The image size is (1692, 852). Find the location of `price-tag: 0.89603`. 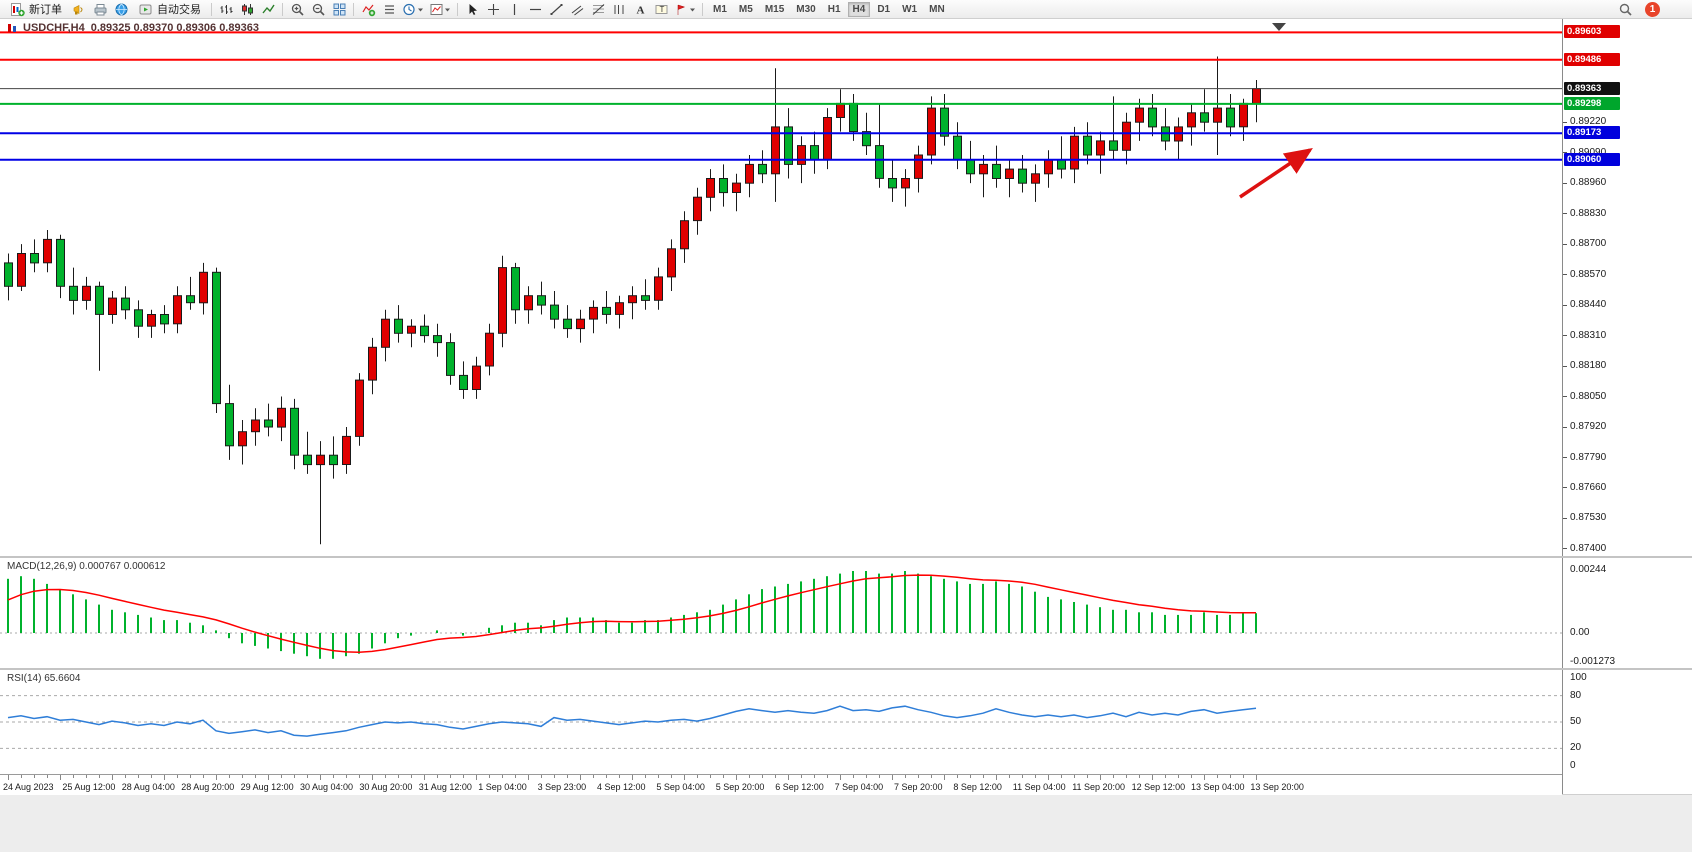

price-tag: 0.89603 is located at coordinates (1592, 32).